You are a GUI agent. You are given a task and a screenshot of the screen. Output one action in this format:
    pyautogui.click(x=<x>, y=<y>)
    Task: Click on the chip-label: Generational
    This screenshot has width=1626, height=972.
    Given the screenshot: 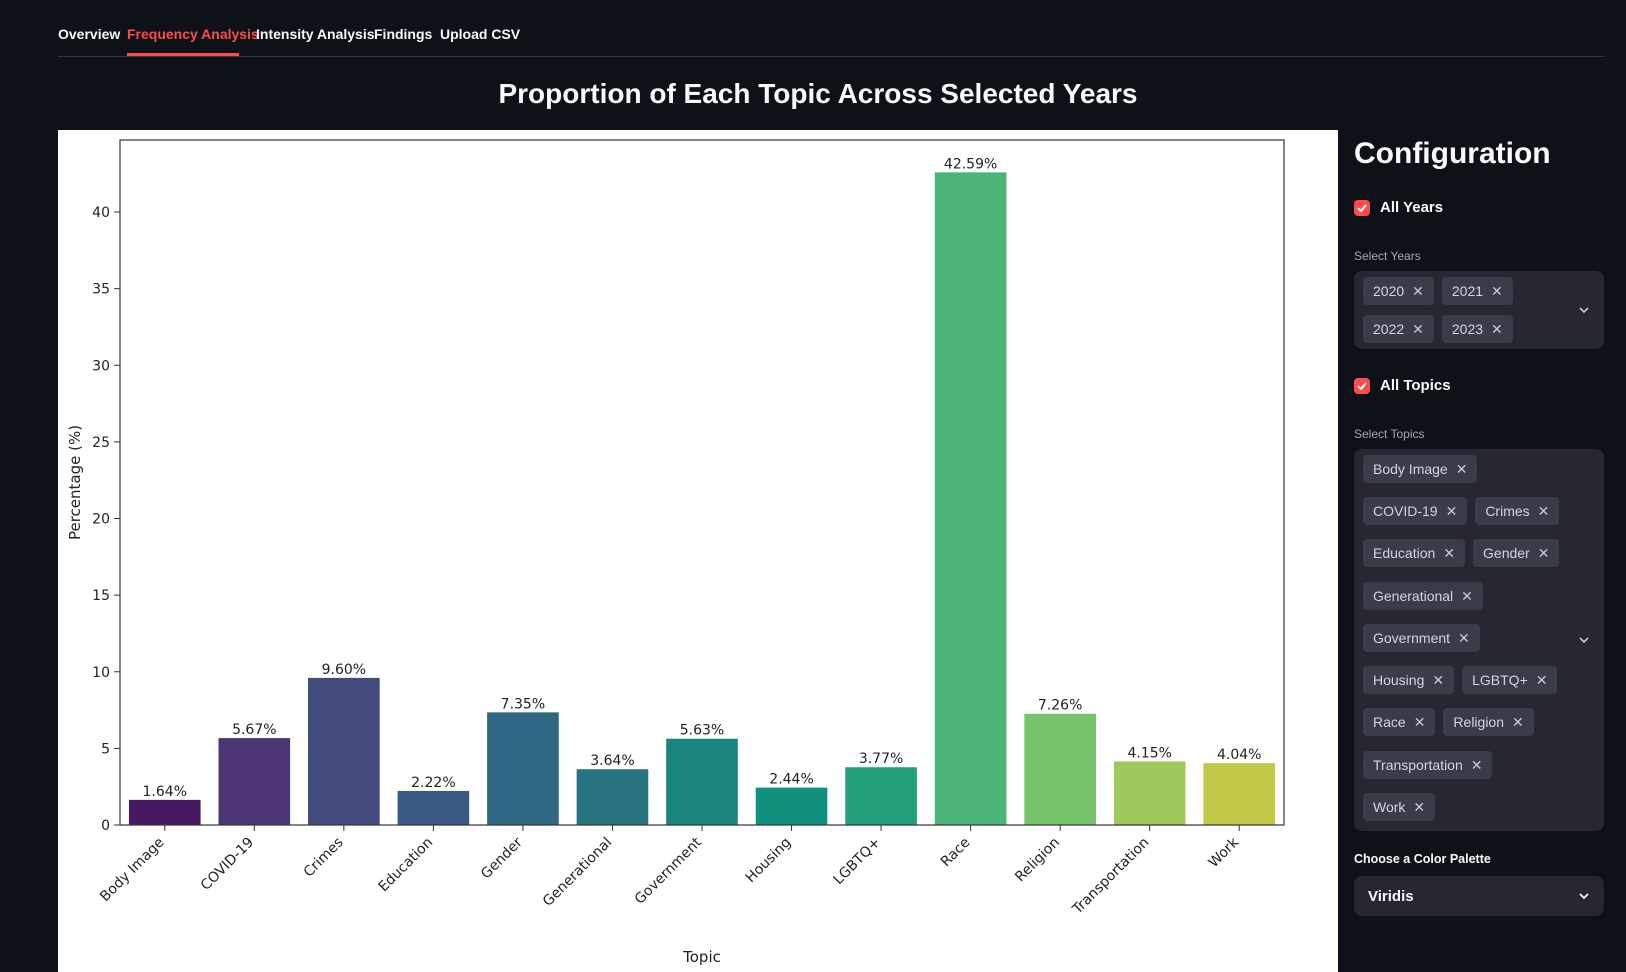 What is the action you would take?
    pyautogui.click(x=1413, y=595)
    